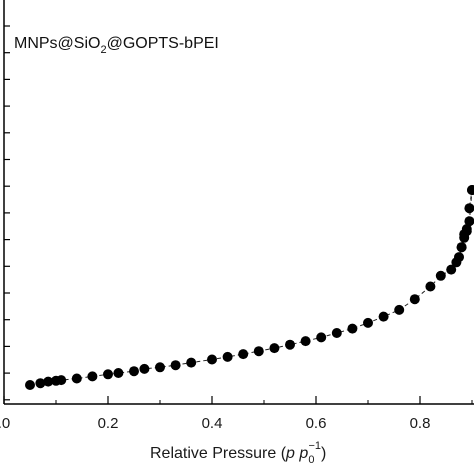  What do you see at coordinates (163, 43) in the screenshot?
I see `chart-title-rest: @GOPTS-bPEI` at bounding box center [163, 43].